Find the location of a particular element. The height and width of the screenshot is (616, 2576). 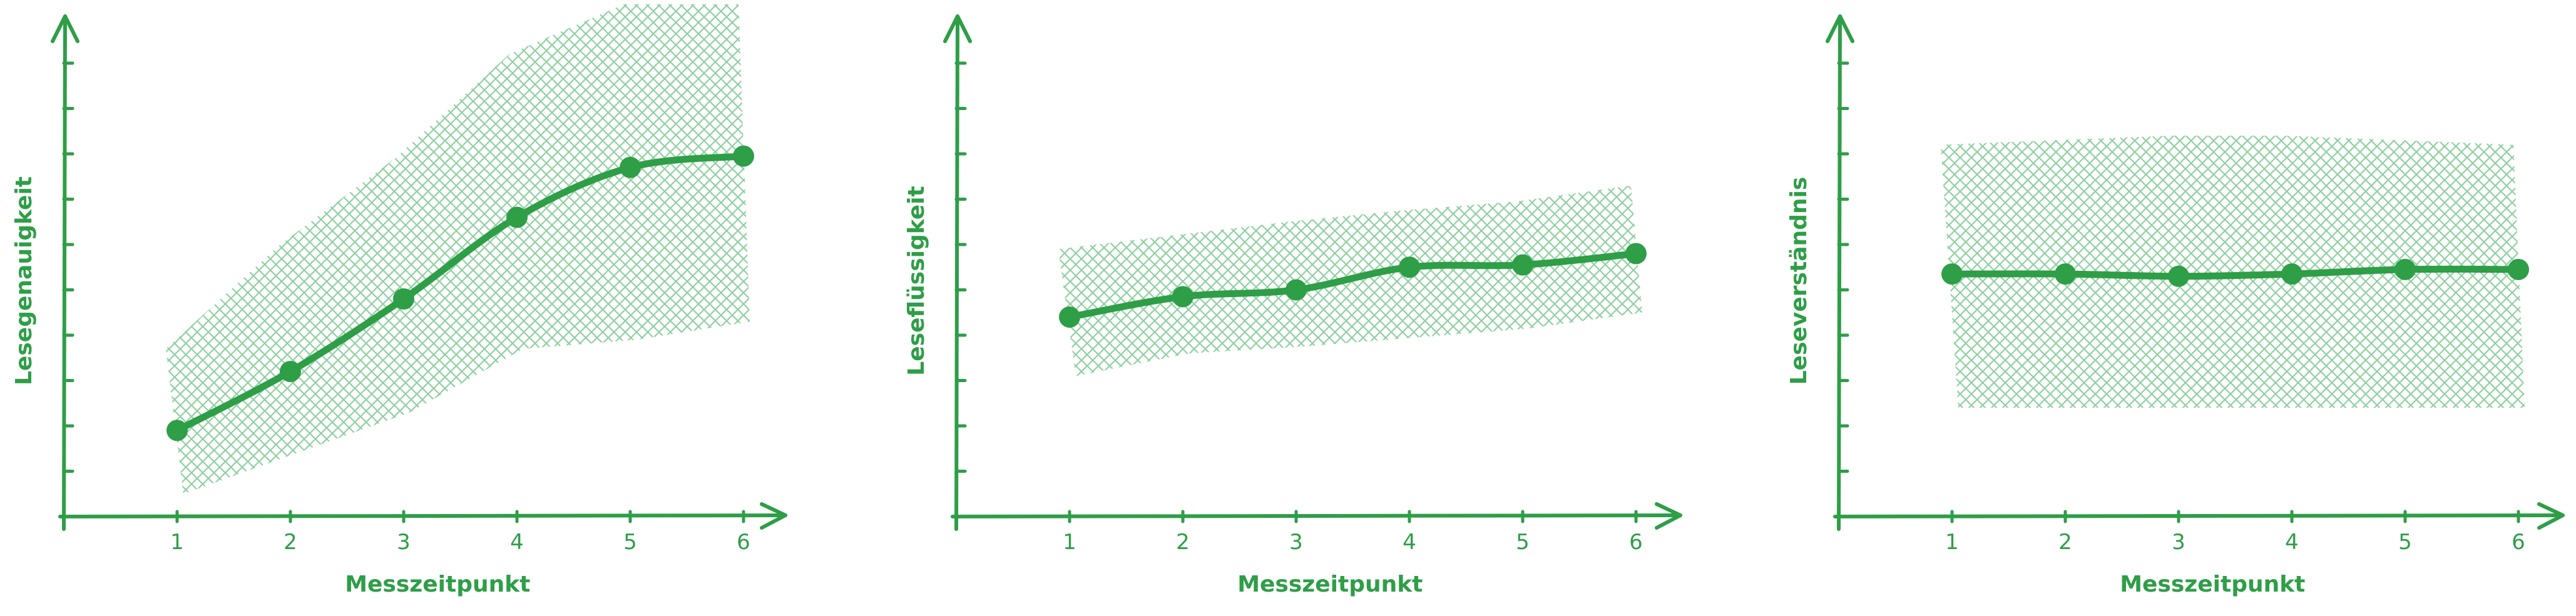

confidence-band is located at coordinates (2233, 272).